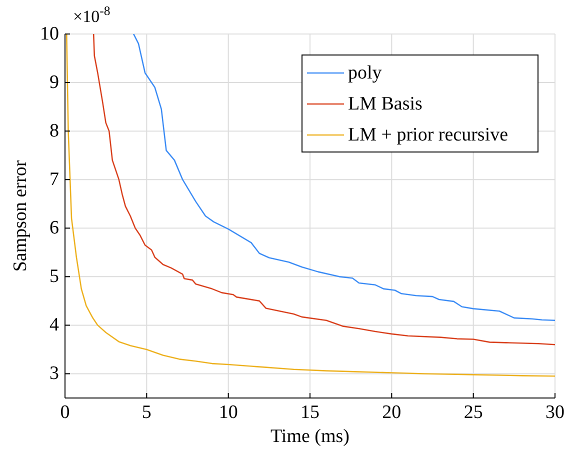  Describe the element at coordinates (310, 436) in the screenshot. I see `x-axis-title: Time (ms)` at that location.